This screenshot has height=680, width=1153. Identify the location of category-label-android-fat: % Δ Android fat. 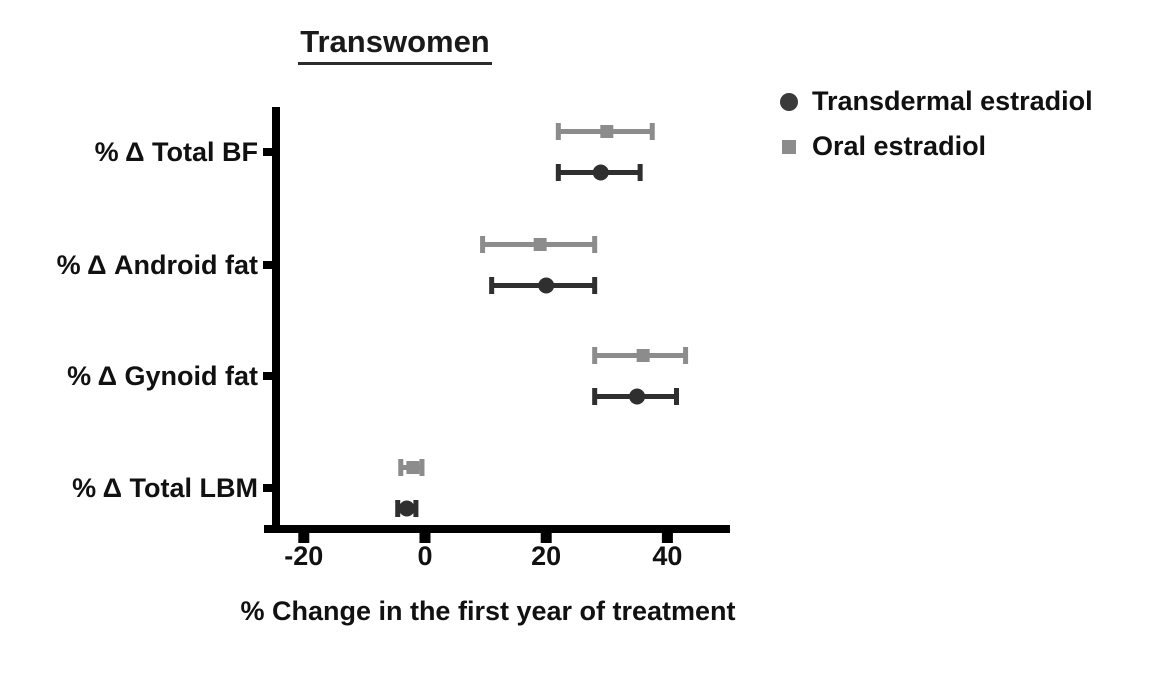
(157, 265).